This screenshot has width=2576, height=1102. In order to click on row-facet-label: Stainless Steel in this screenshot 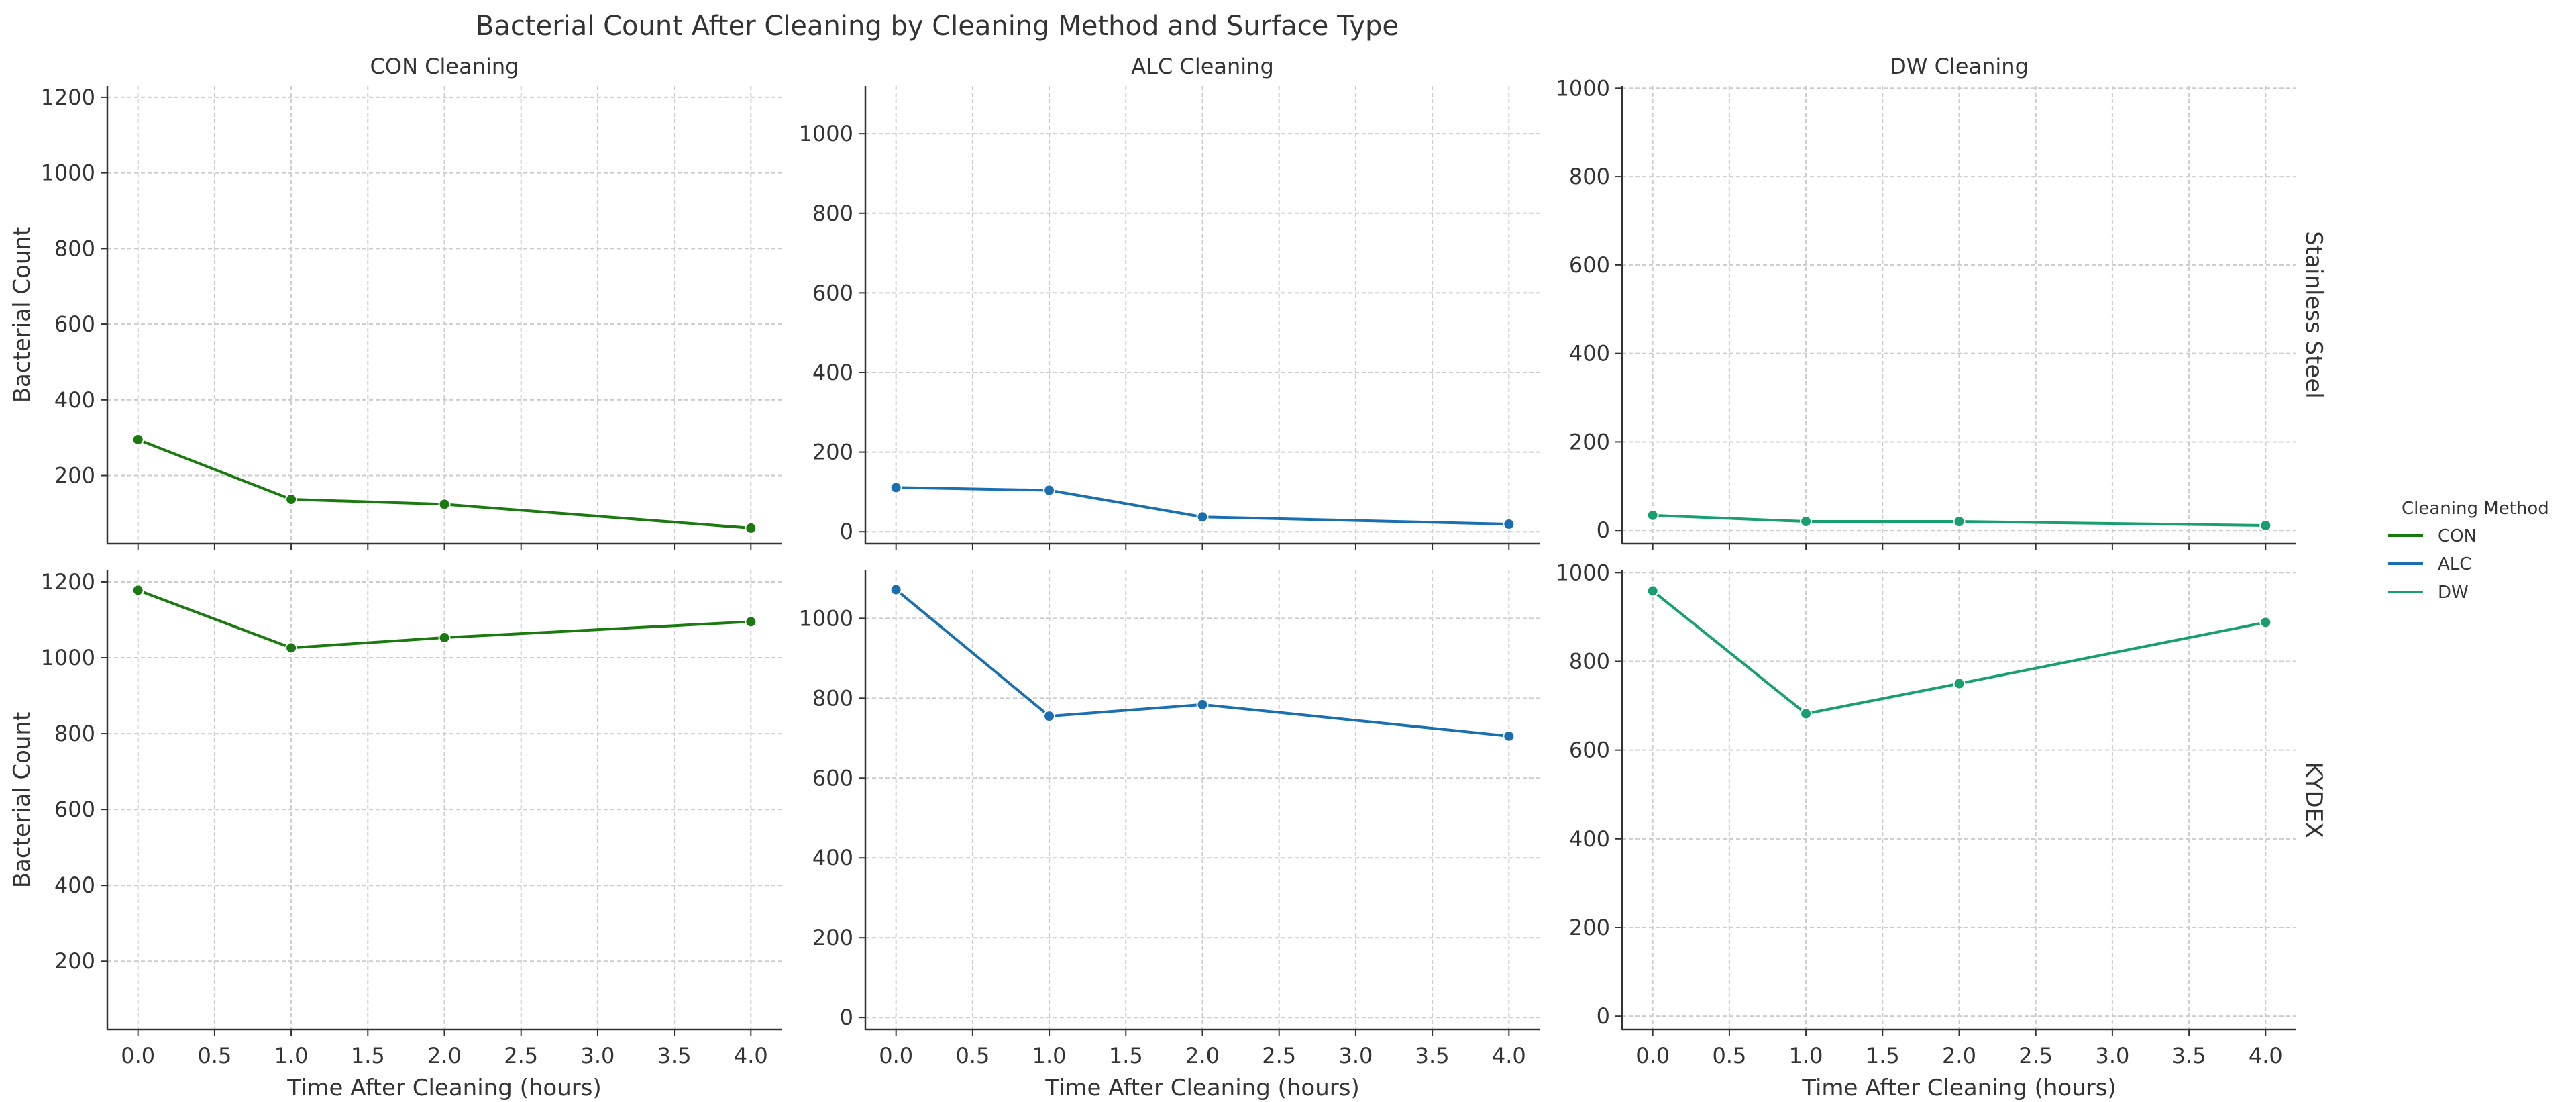, I will do `click(2313, 315)`.